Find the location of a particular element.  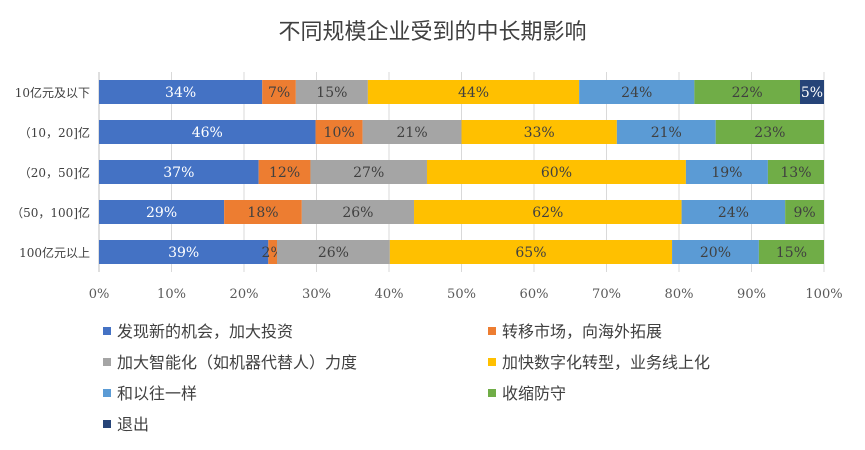

legend-label: 转移市场，向海外拓展 is located at coordinates (582, 331).